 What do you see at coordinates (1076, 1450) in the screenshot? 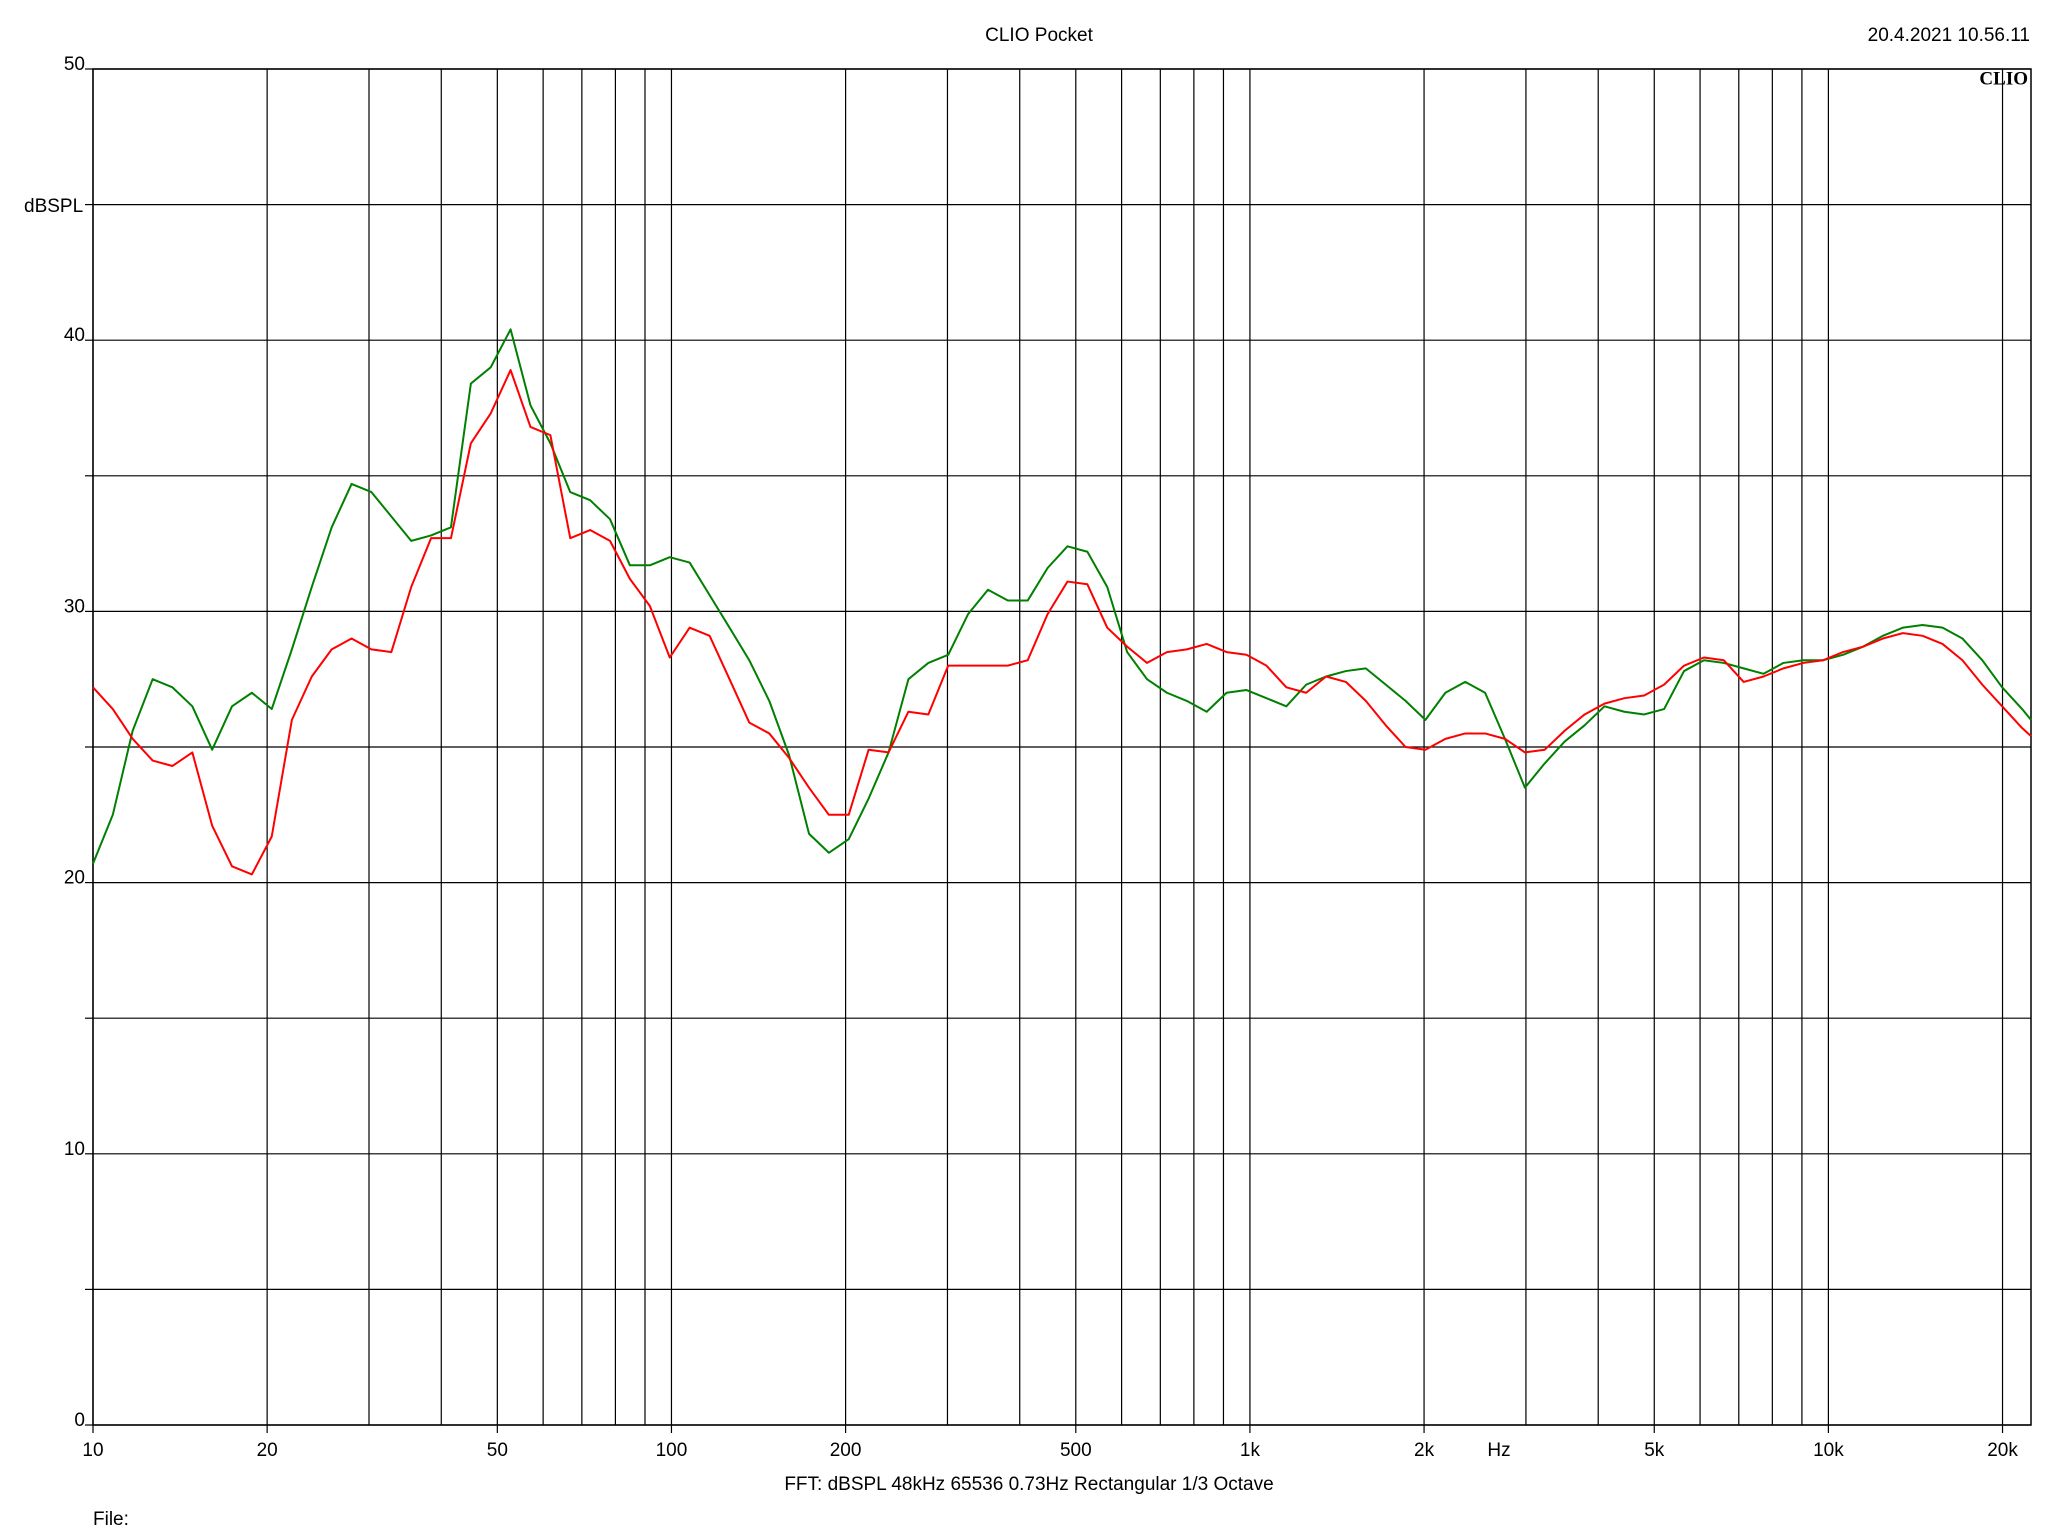
I see `x-tick-label: 500` at bounding box center [1076, 1450].